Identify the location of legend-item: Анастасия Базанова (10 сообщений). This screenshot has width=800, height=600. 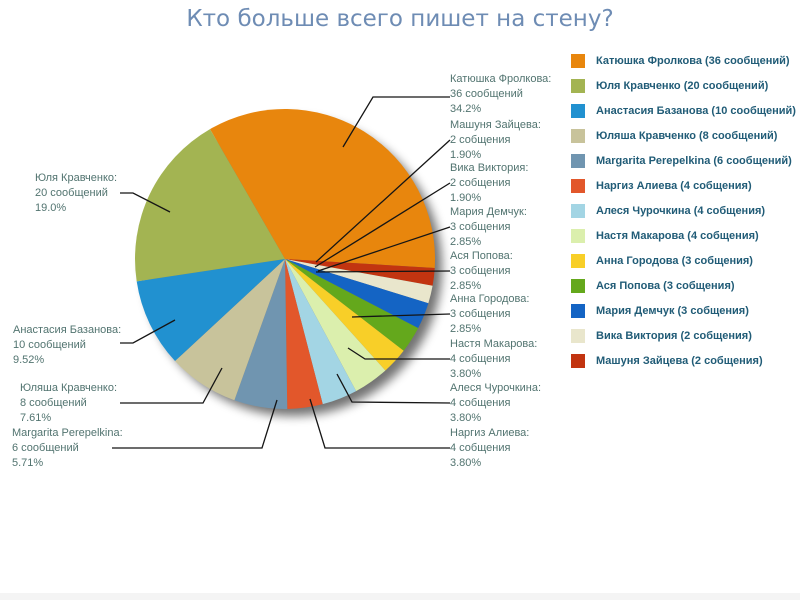
(683, 110).